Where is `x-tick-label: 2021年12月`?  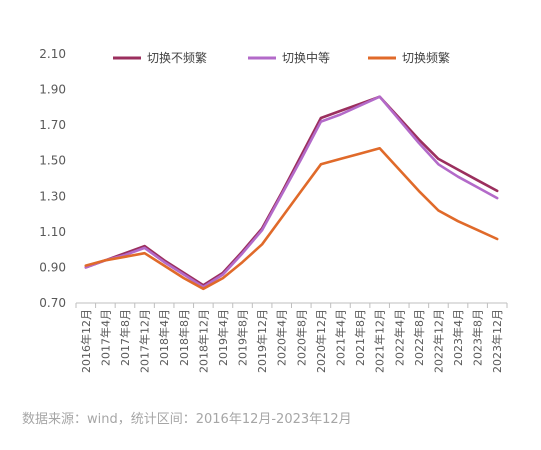 x-tick-label: 2021年12月 is located at coordinates (380, 341).